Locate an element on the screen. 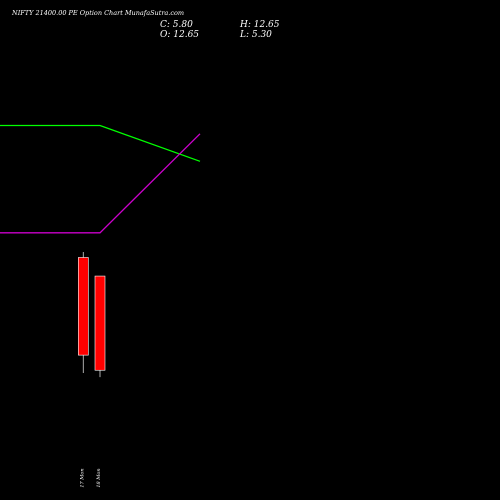  x-tick-label: 17 Mon is located at coordinates (82, 477).